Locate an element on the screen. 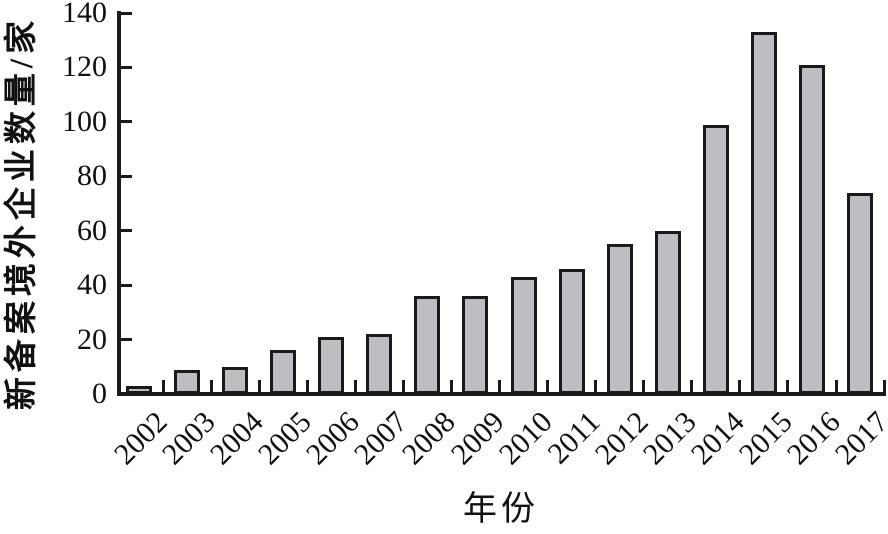  y-tick-label: 40 is located at coordinates (92, 285).